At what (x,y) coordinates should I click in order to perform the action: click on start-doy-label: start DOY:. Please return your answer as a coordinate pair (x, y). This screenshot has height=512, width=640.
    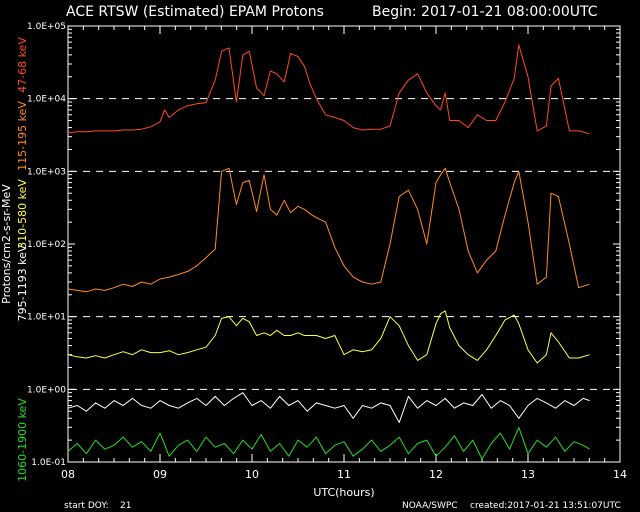
    Looking at the image, I should click on (86, 506).